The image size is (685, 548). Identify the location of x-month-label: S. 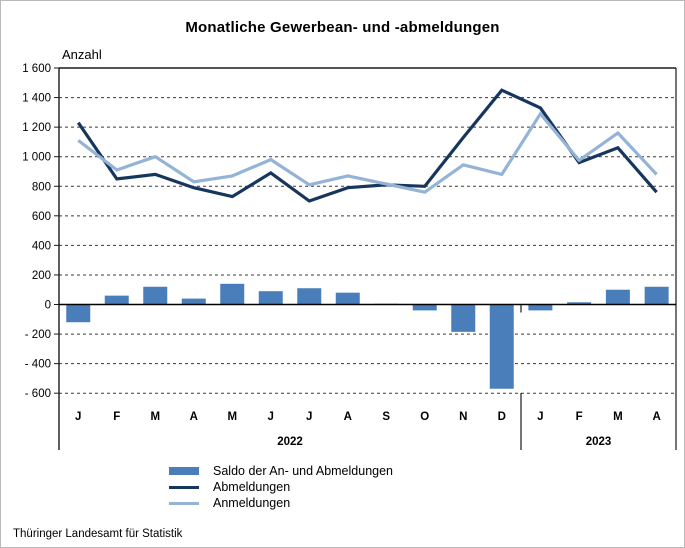
(386, 417).